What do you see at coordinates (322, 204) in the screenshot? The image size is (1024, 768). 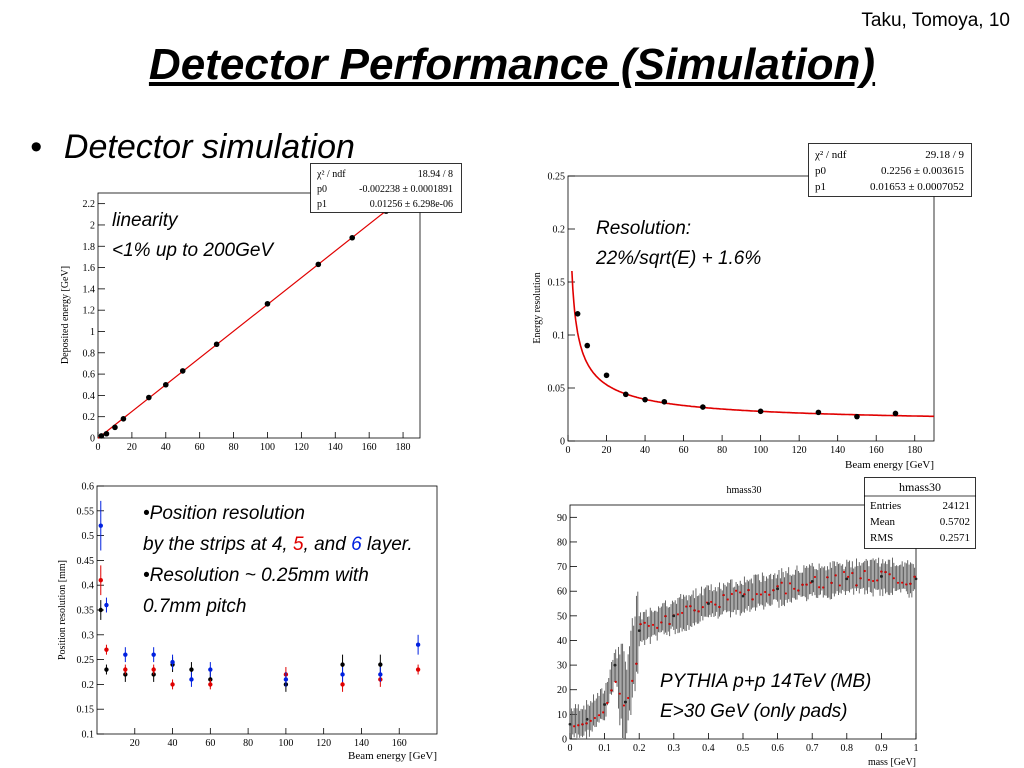 I see `linearity-stat-label-2: p1` at bounding box center [322, 204].